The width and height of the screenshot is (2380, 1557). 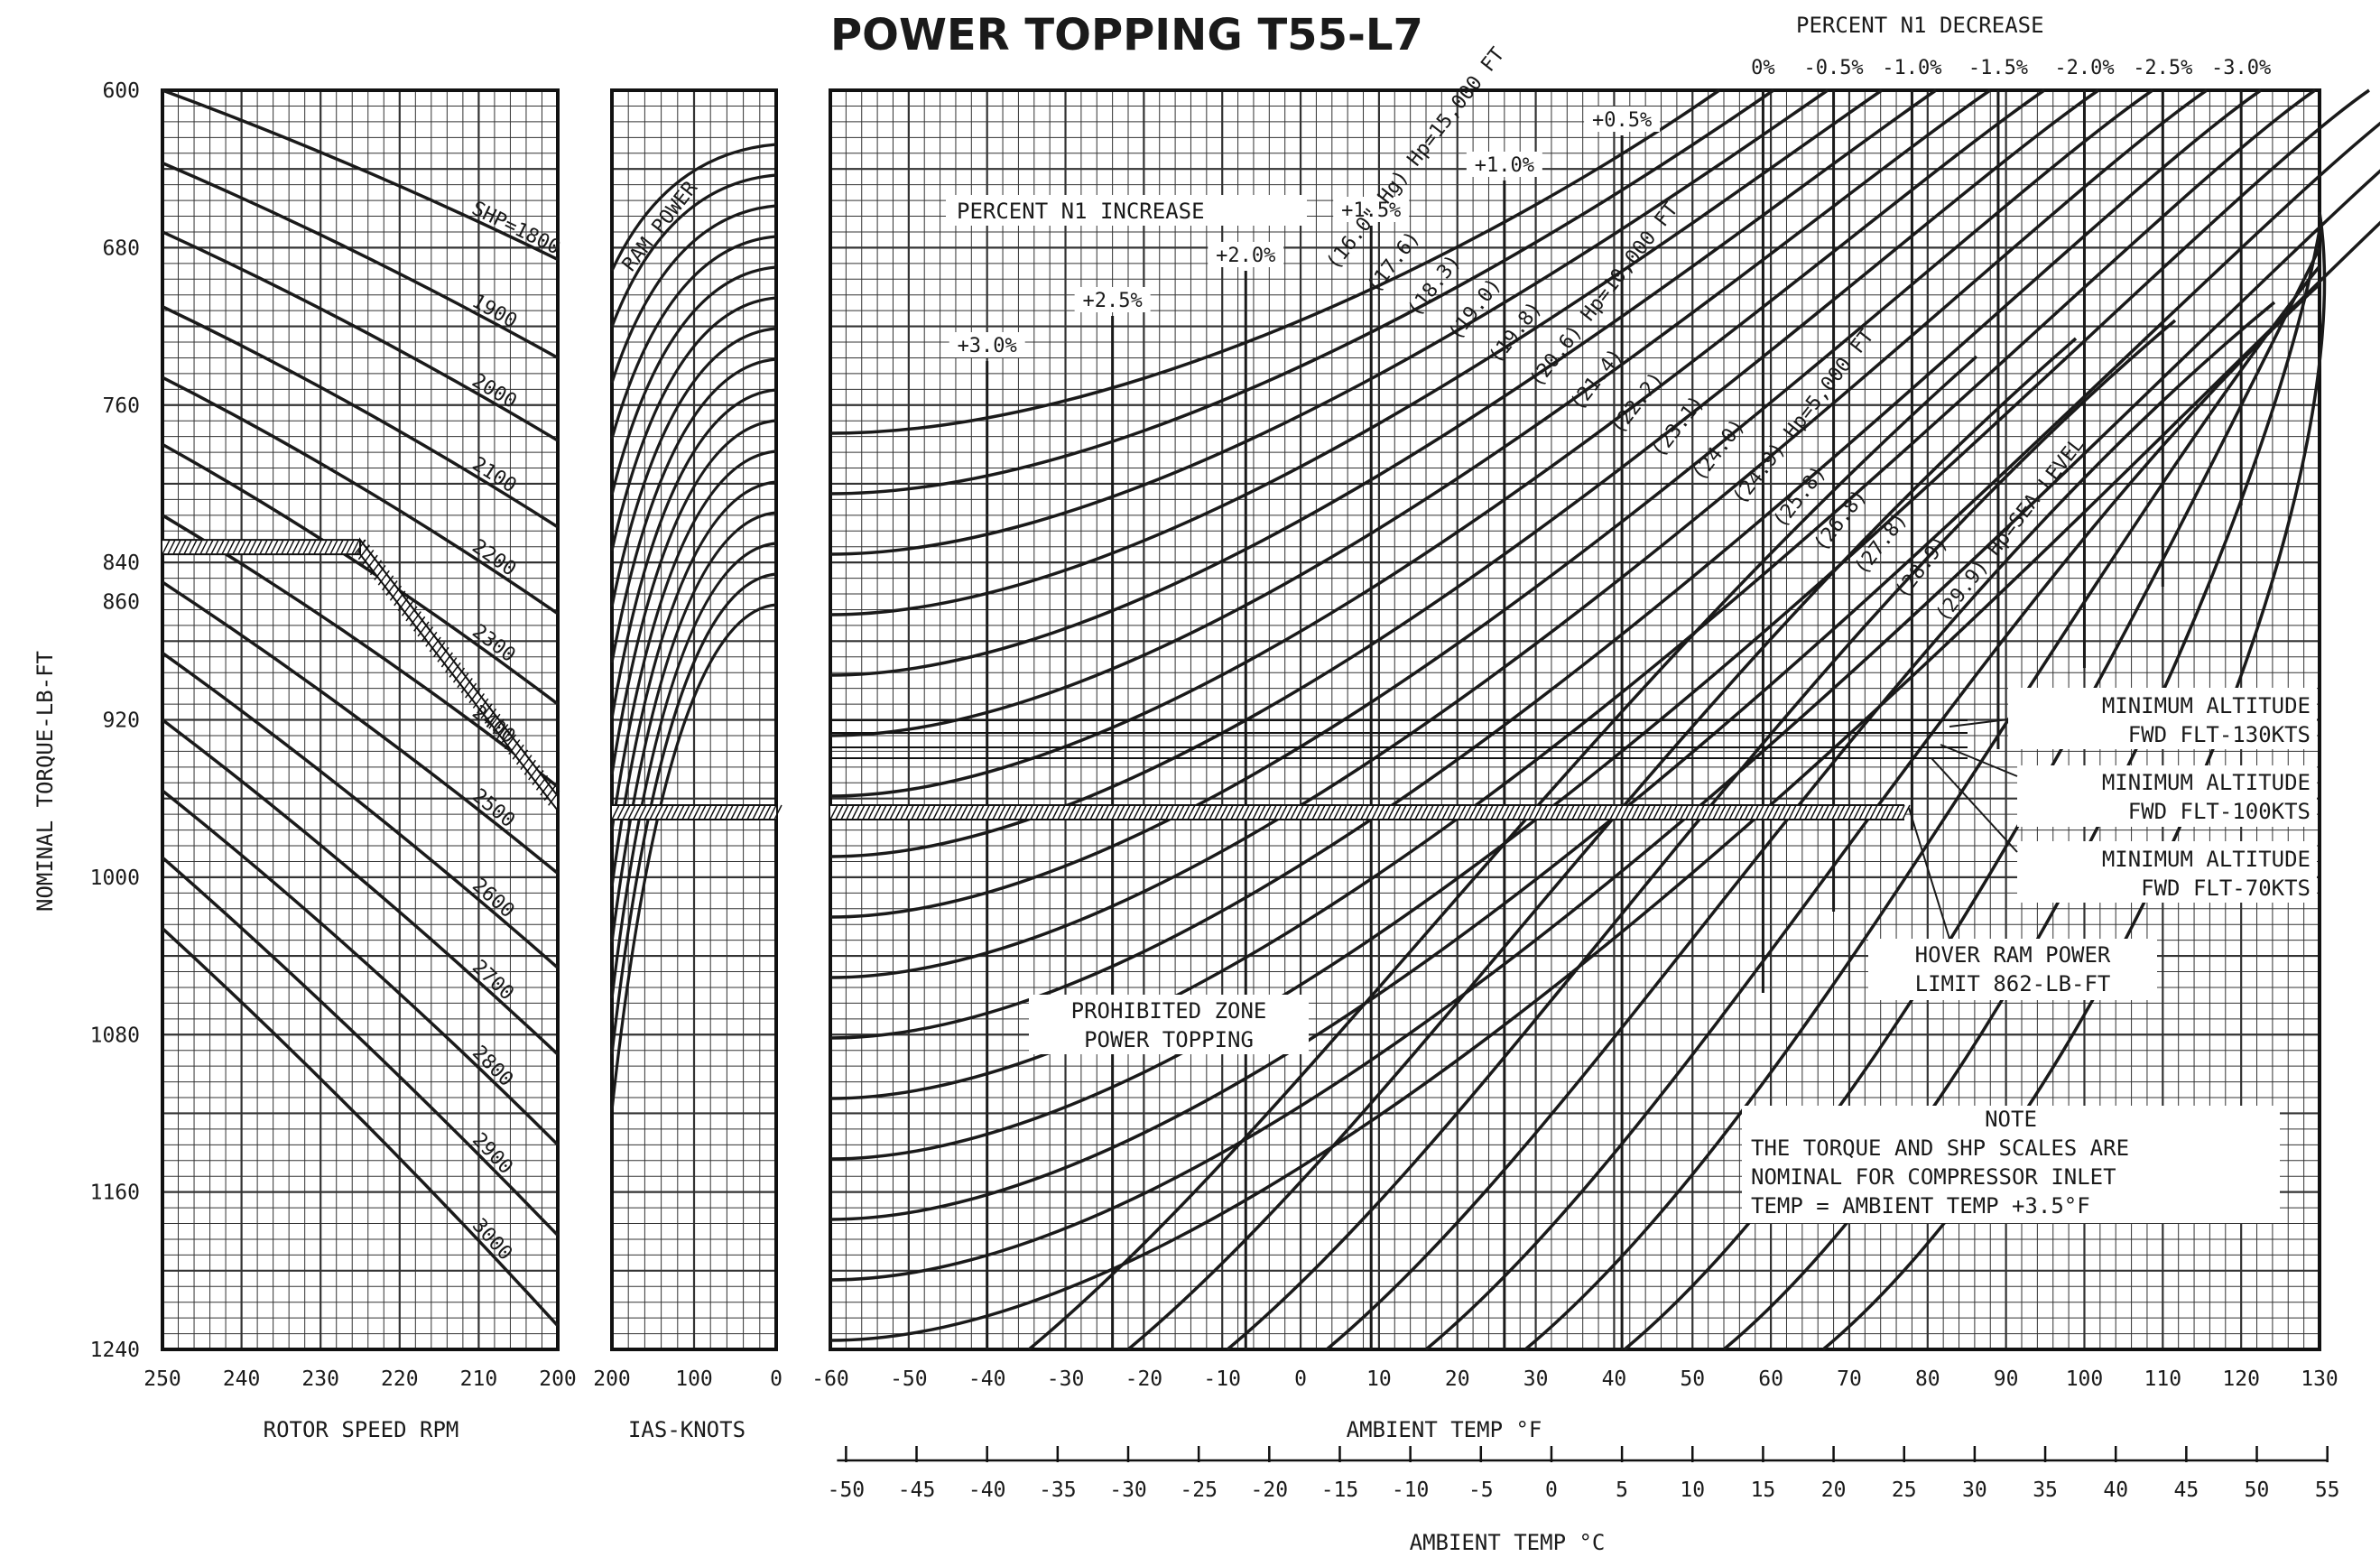 What do you see at coordinates (2046, 1490) in the screenshot?
I see `celsius-tick-label: 35` at bounding box center [2046, 1490].